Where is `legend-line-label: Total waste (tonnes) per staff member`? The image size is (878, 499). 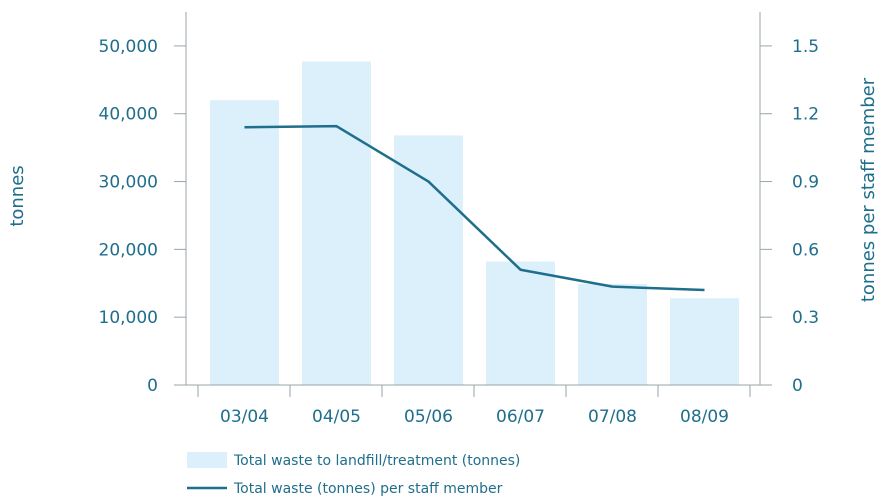
legend-line-label: Total waste (tonnes) per staff member is located at coordinates (368, 489).